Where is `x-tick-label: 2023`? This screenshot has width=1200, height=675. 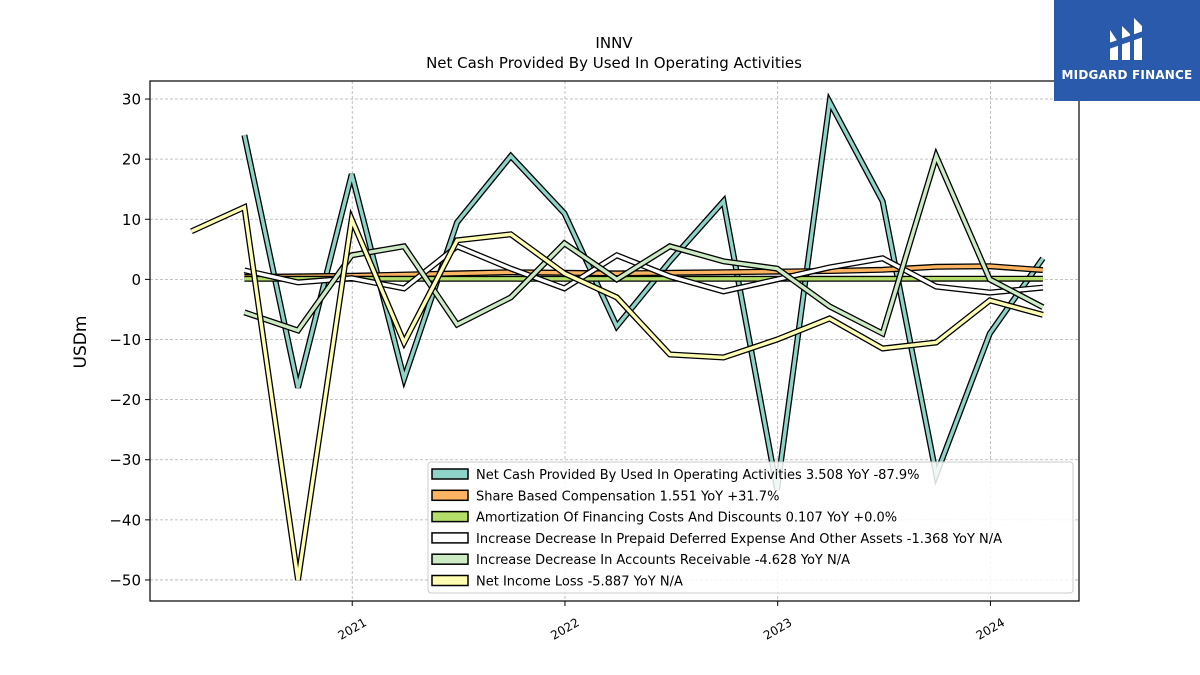 x-tick-label: 2023 is located at coordinates (777, 628).